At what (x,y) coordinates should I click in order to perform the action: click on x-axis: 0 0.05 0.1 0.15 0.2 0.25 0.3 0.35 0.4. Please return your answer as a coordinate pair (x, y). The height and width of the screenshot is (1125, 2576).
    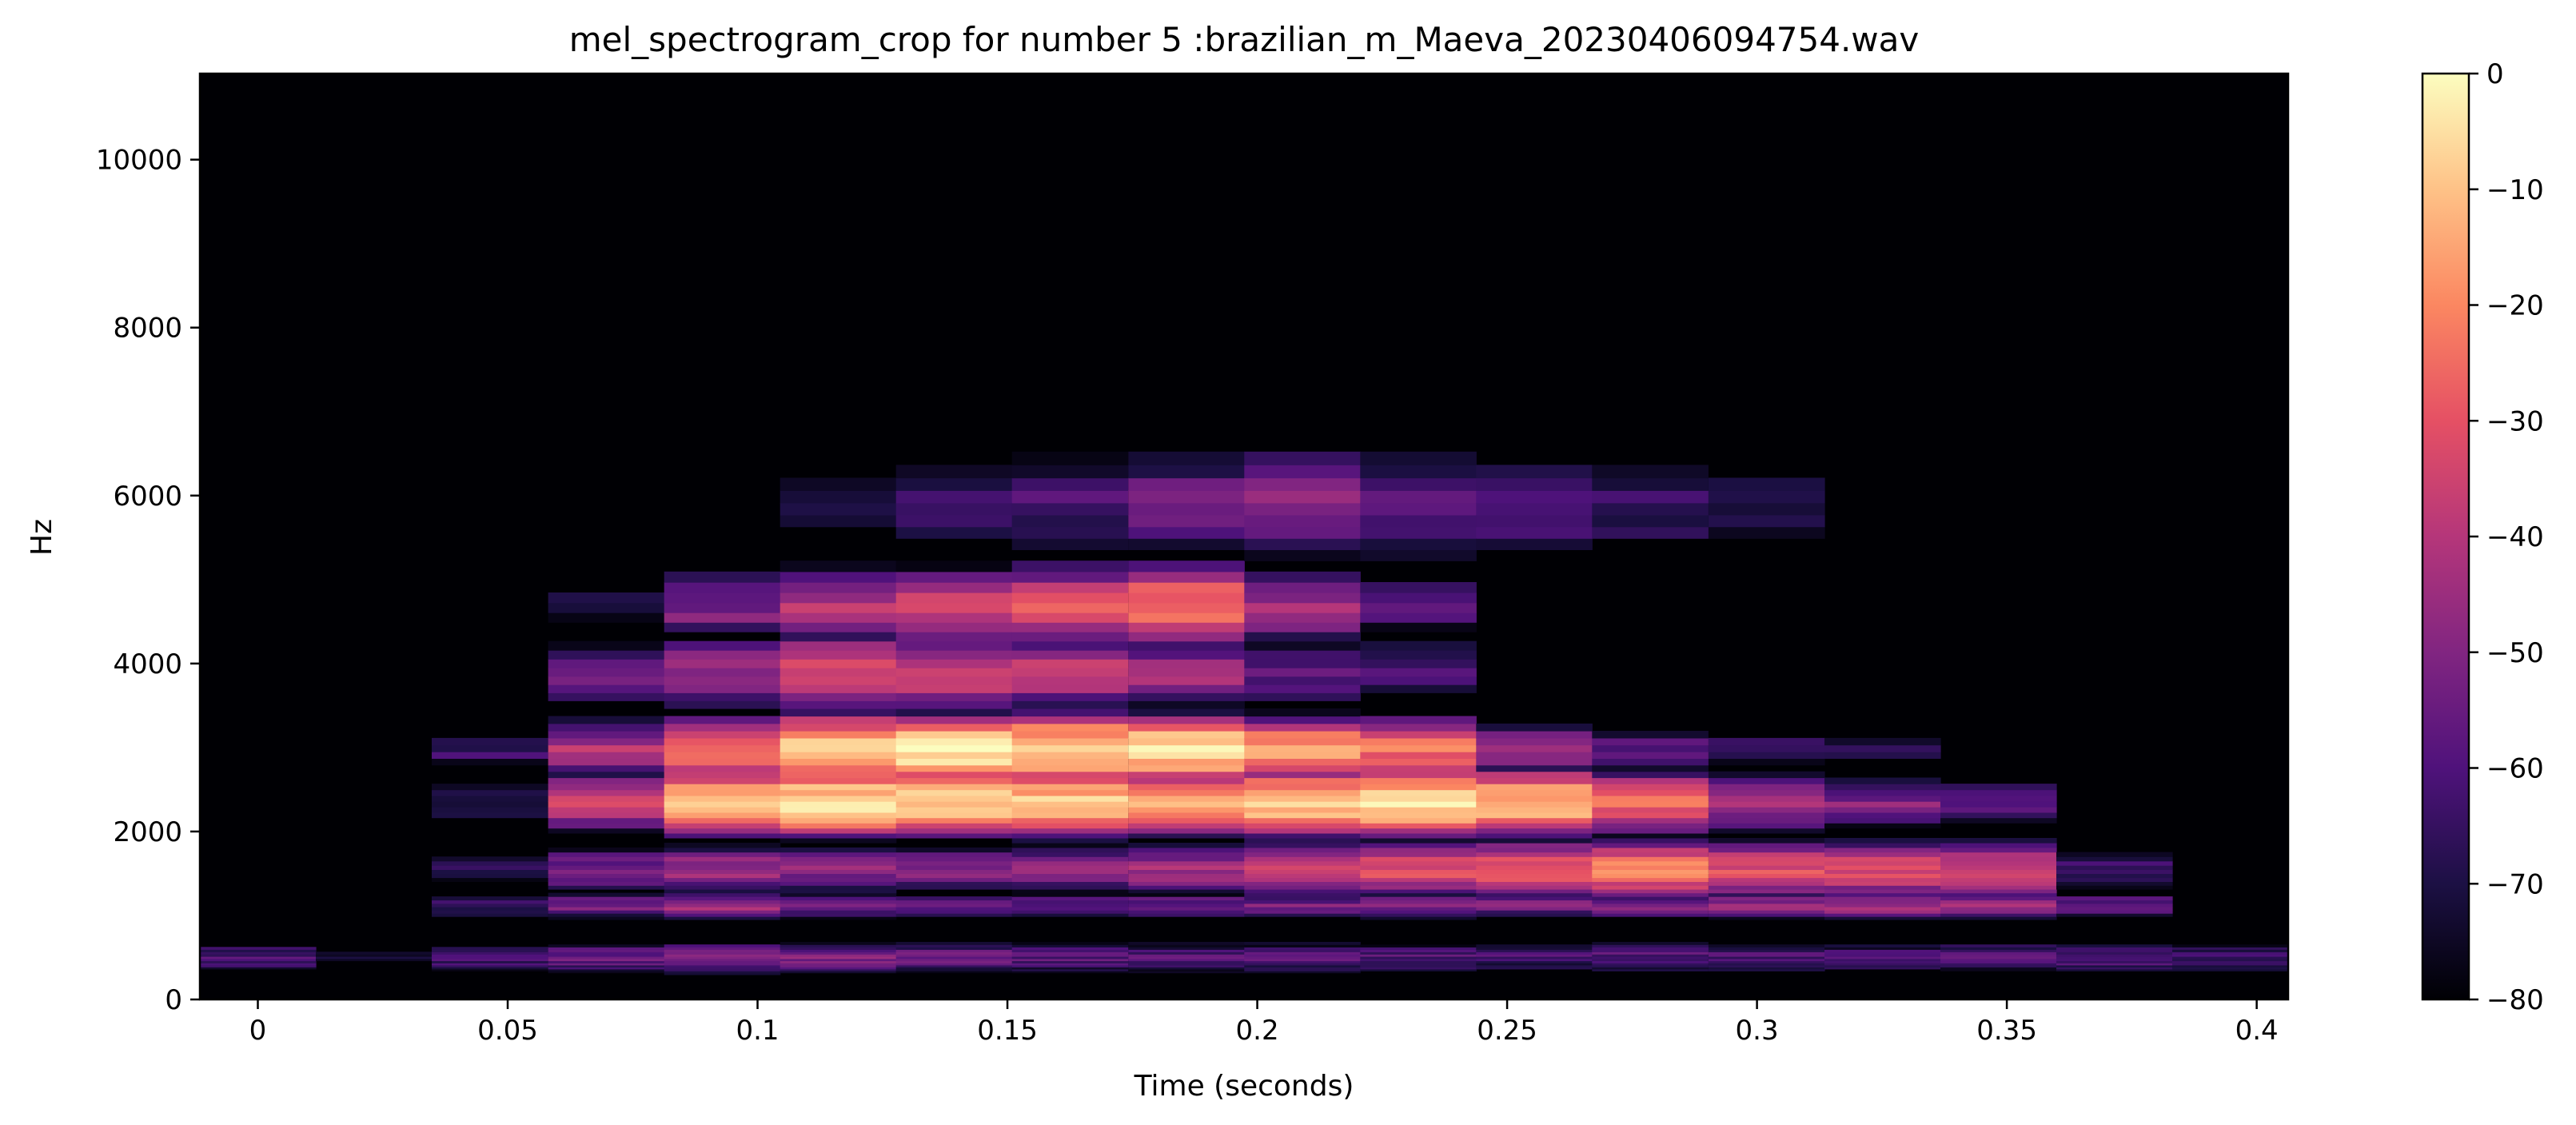
    Looking at the image, I should click on (1264, 1023).